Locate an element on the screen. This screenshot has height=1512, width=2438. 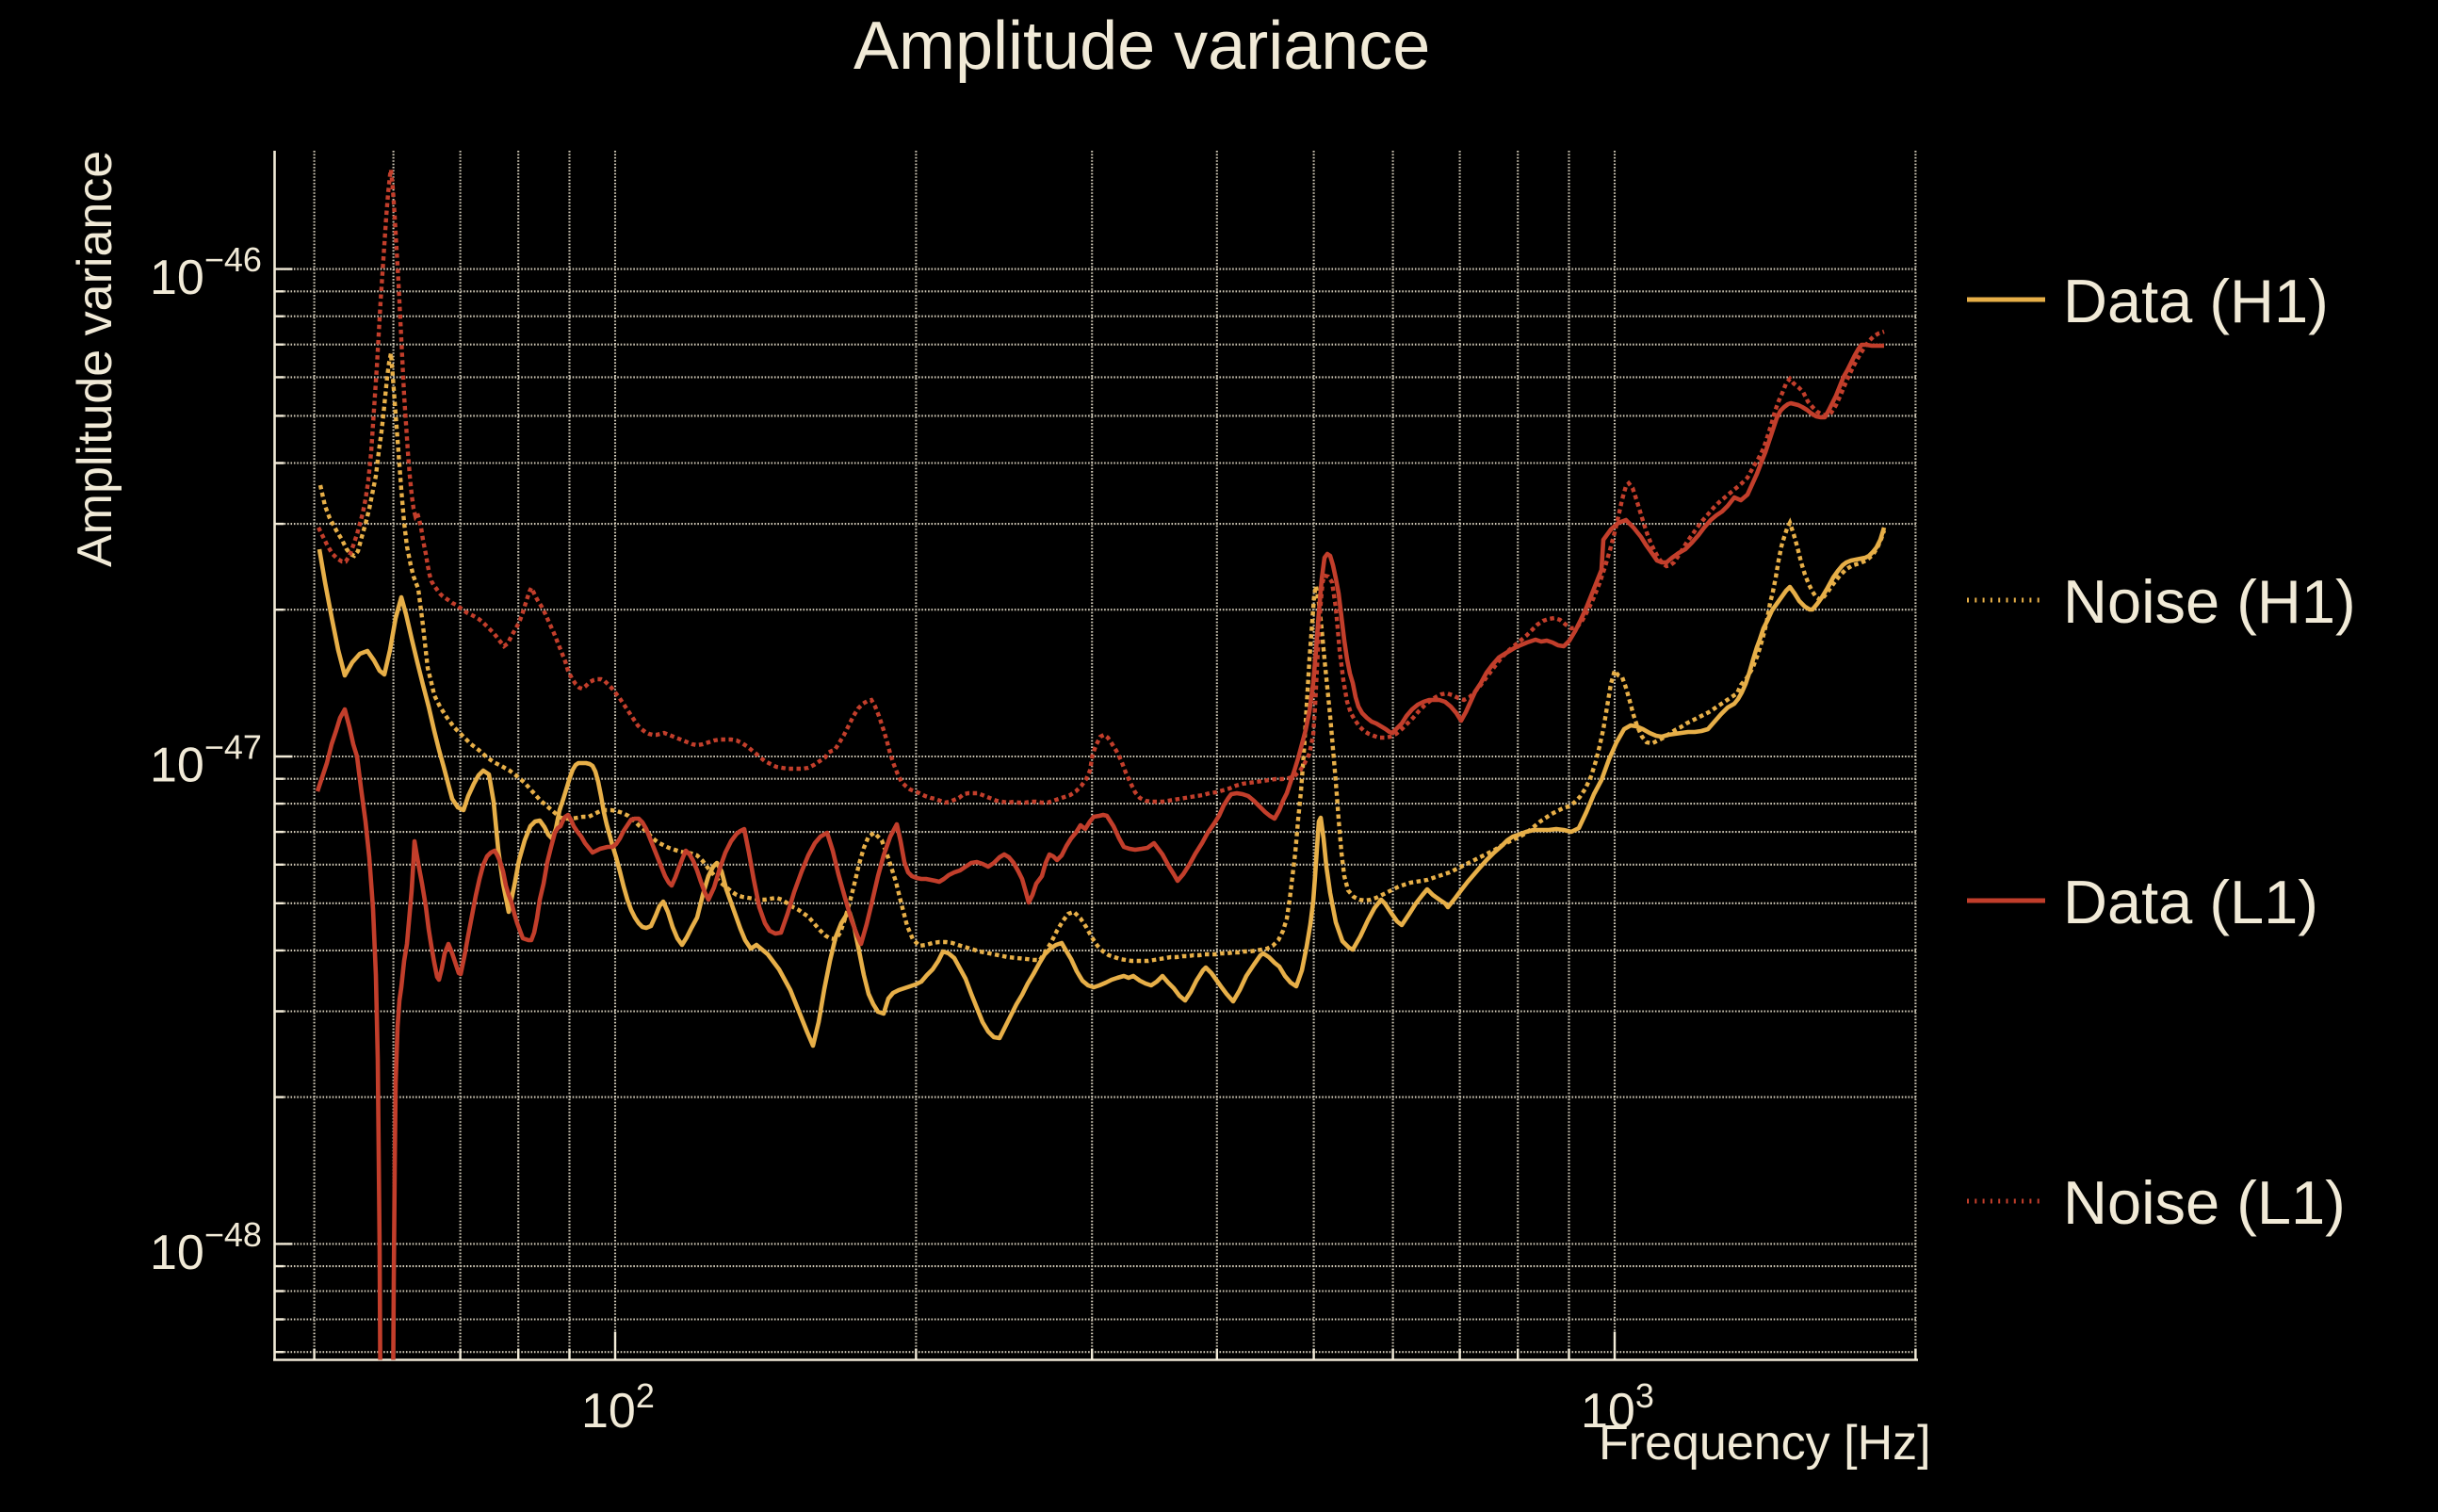
svg-text: Noise (H1) is located at coordinates (2209, 601).